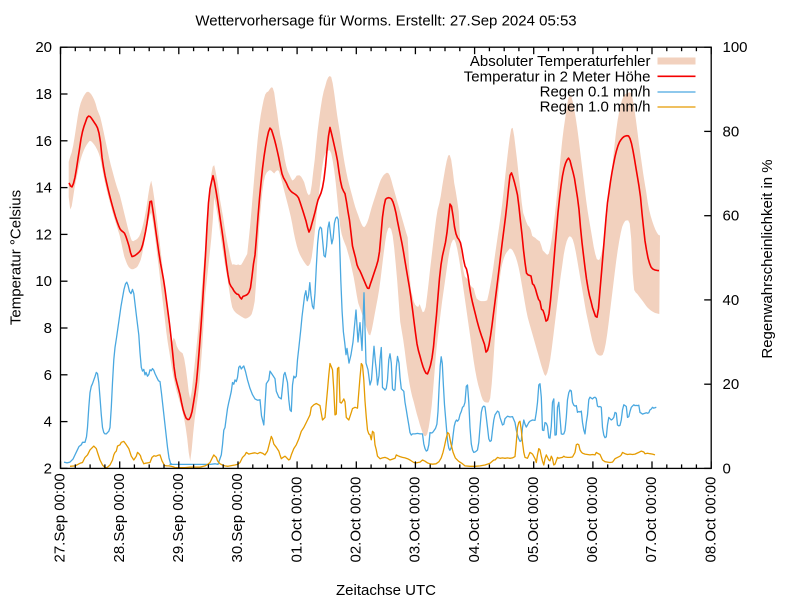 The image size is (800, 600). What do you see at coordinates (356, 520) in the screenshot?
I see `svg-text: 02.Oct 00:00` at bounding box center [356, 520].